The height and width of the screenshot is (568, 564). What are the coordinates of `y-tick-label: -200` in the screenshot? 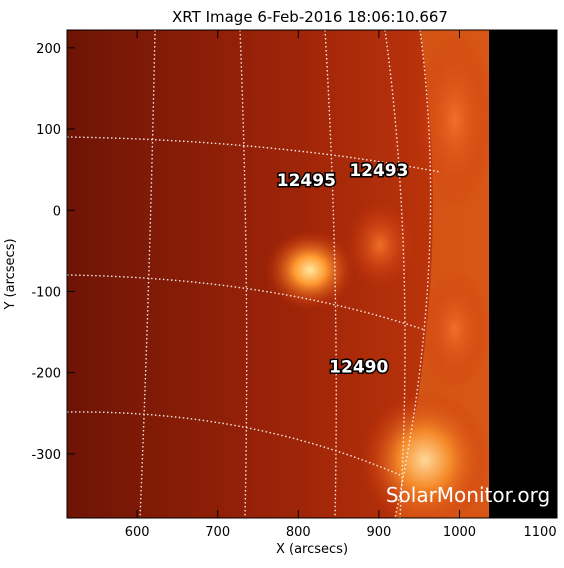 It's located at (46, 374).